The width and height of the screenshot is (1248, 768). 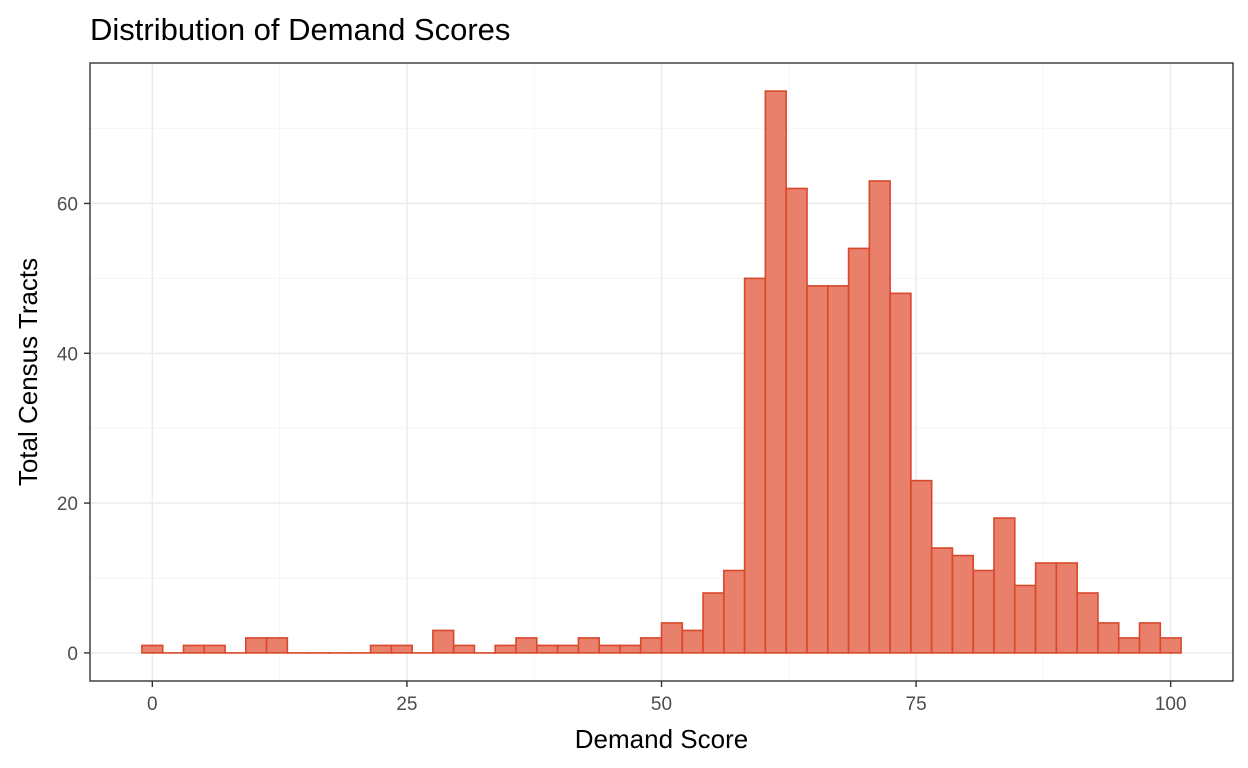 What do you see at coordinates (67, 504) in the screenshot?
I see `y-tick-label: 20` at bounding box center [67, 504].